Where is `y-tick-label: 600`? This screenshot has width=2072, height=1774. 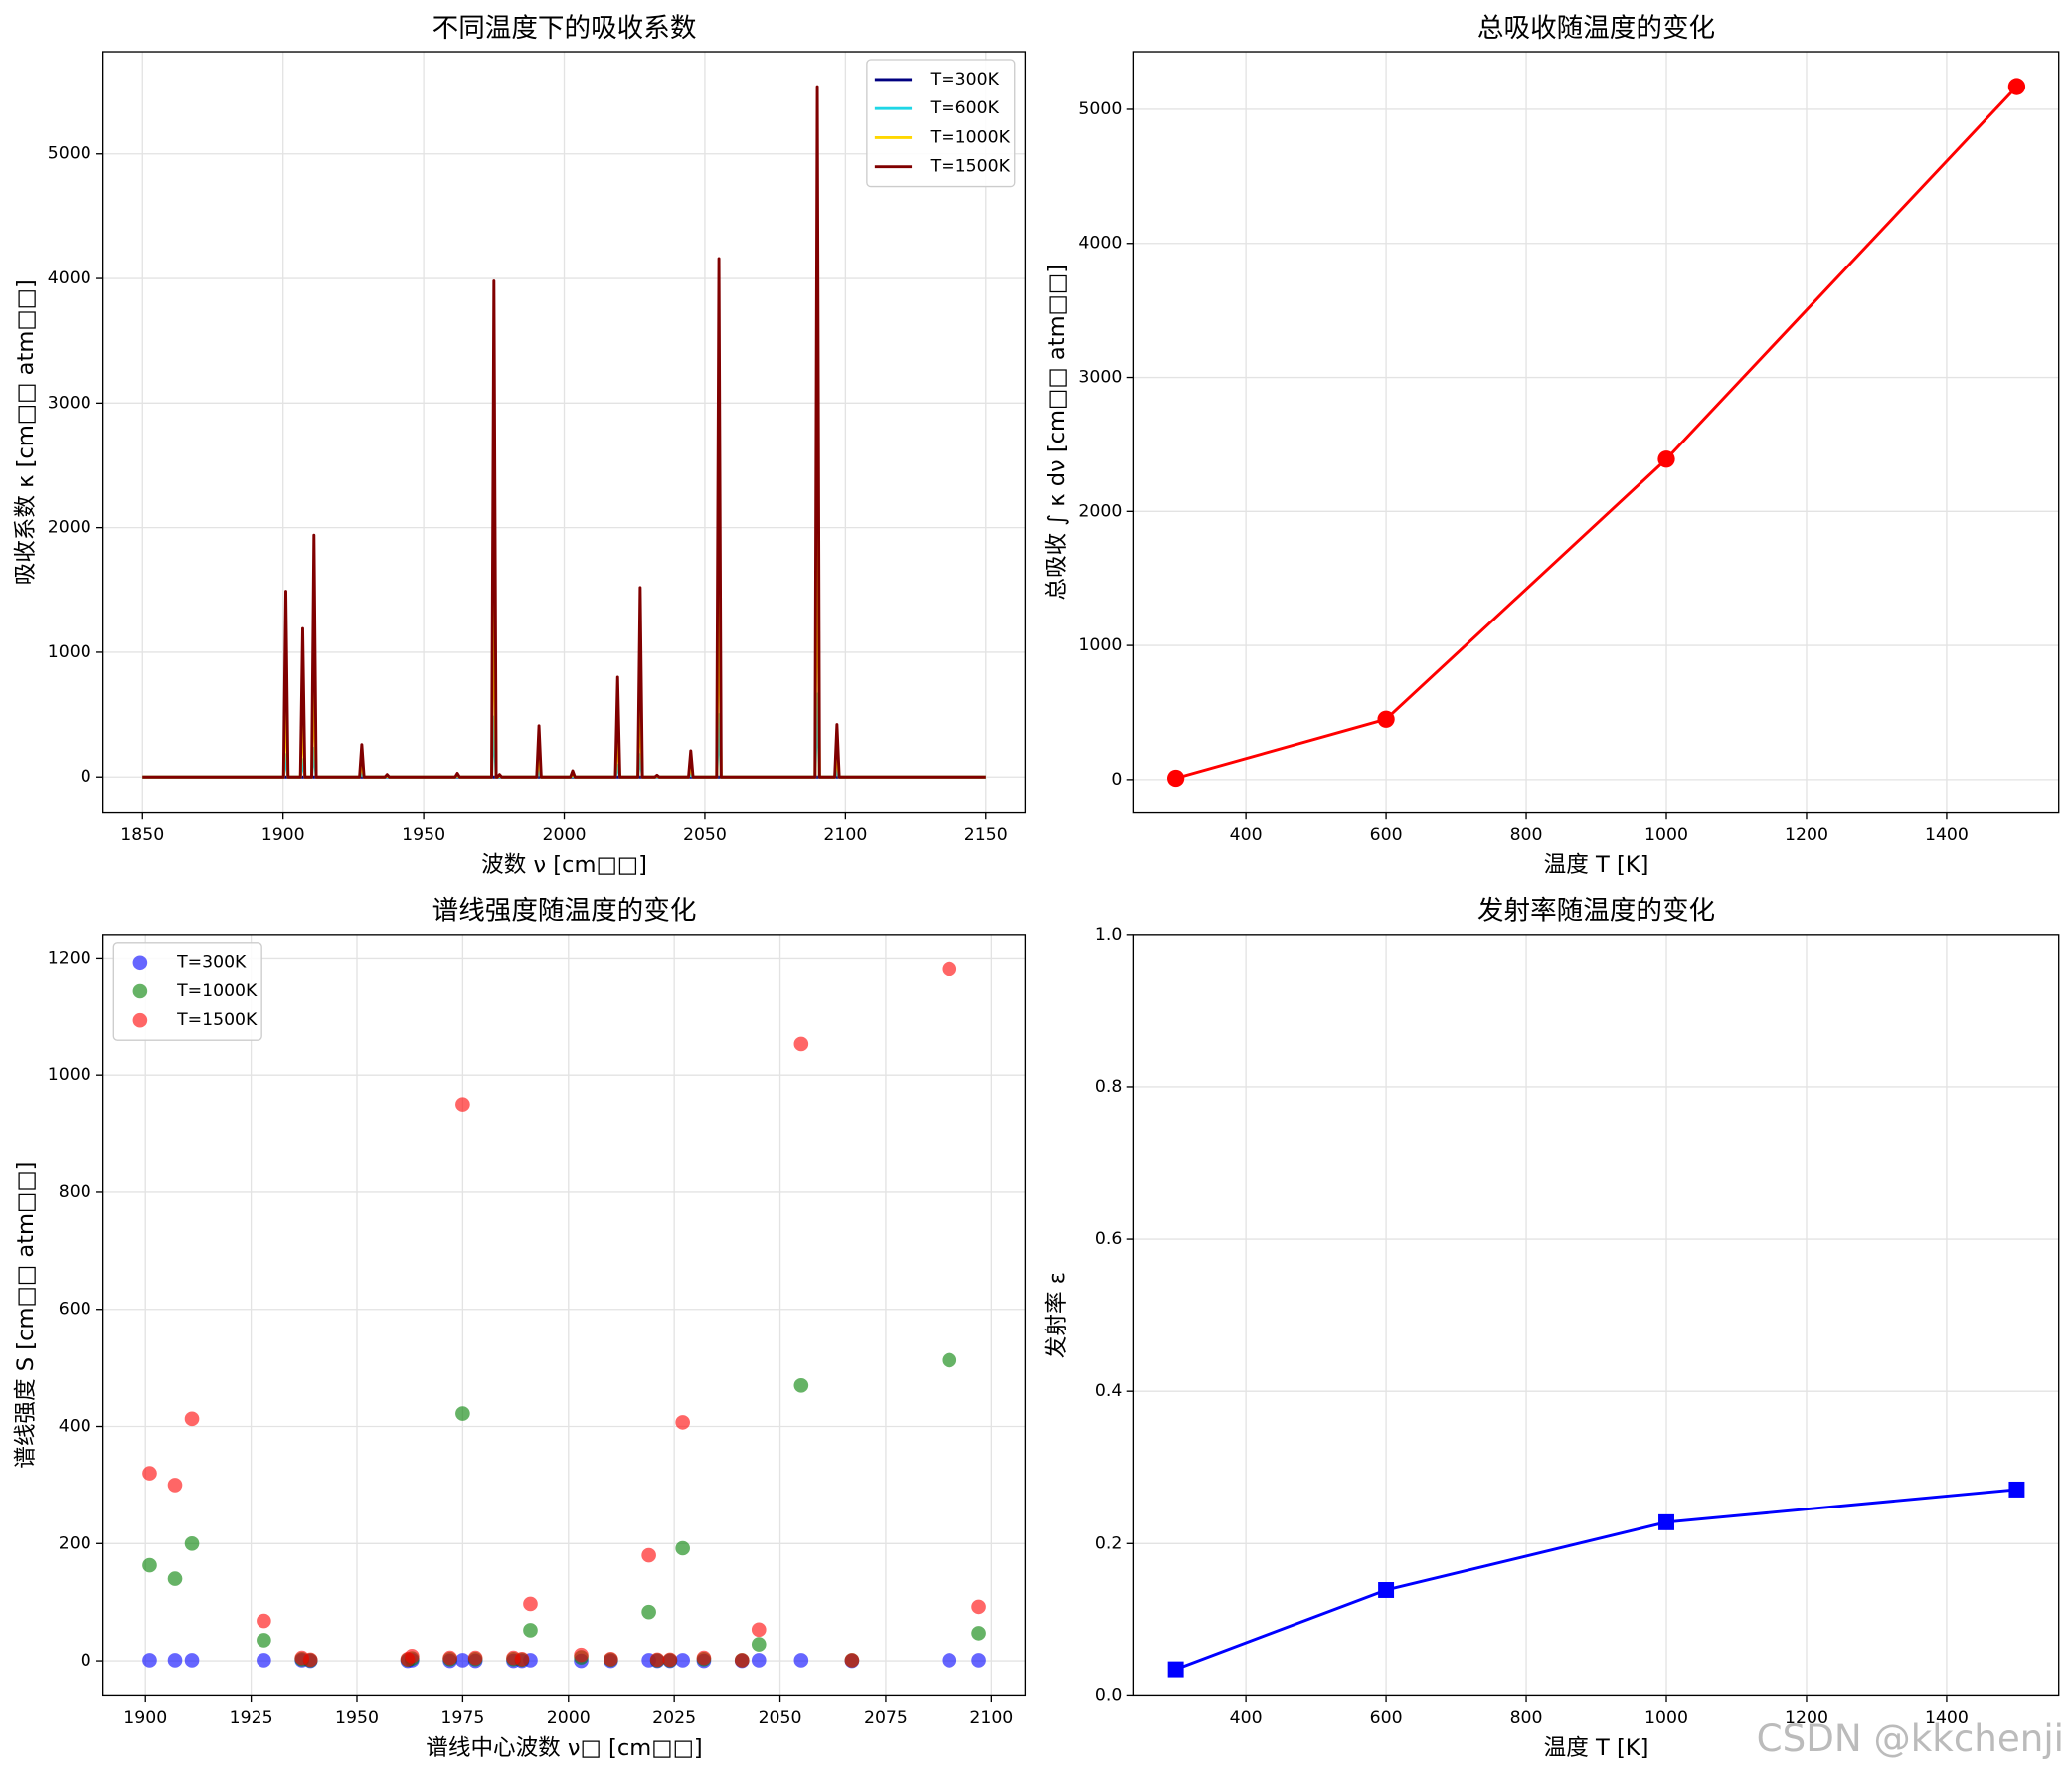 y-tick-label: 600 is located at coordinates (75, 1310).